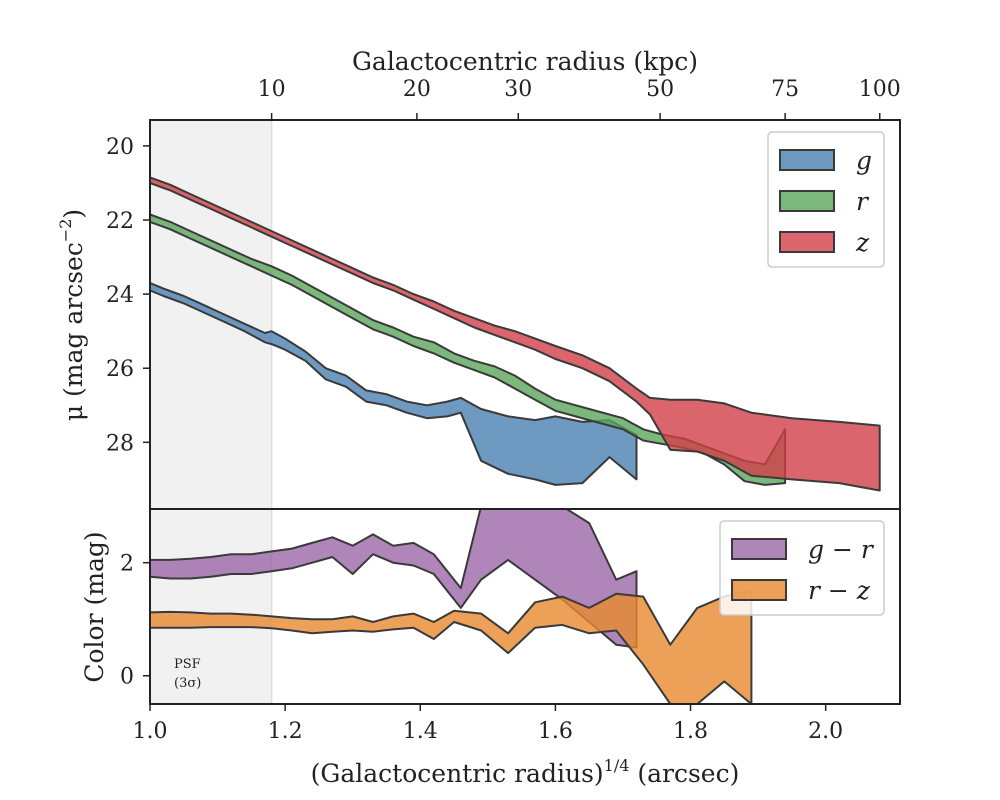 The image size is (1000, 800). I want to click on top-axis-title: Galactocentric radius (kpc), so click(525, 61).